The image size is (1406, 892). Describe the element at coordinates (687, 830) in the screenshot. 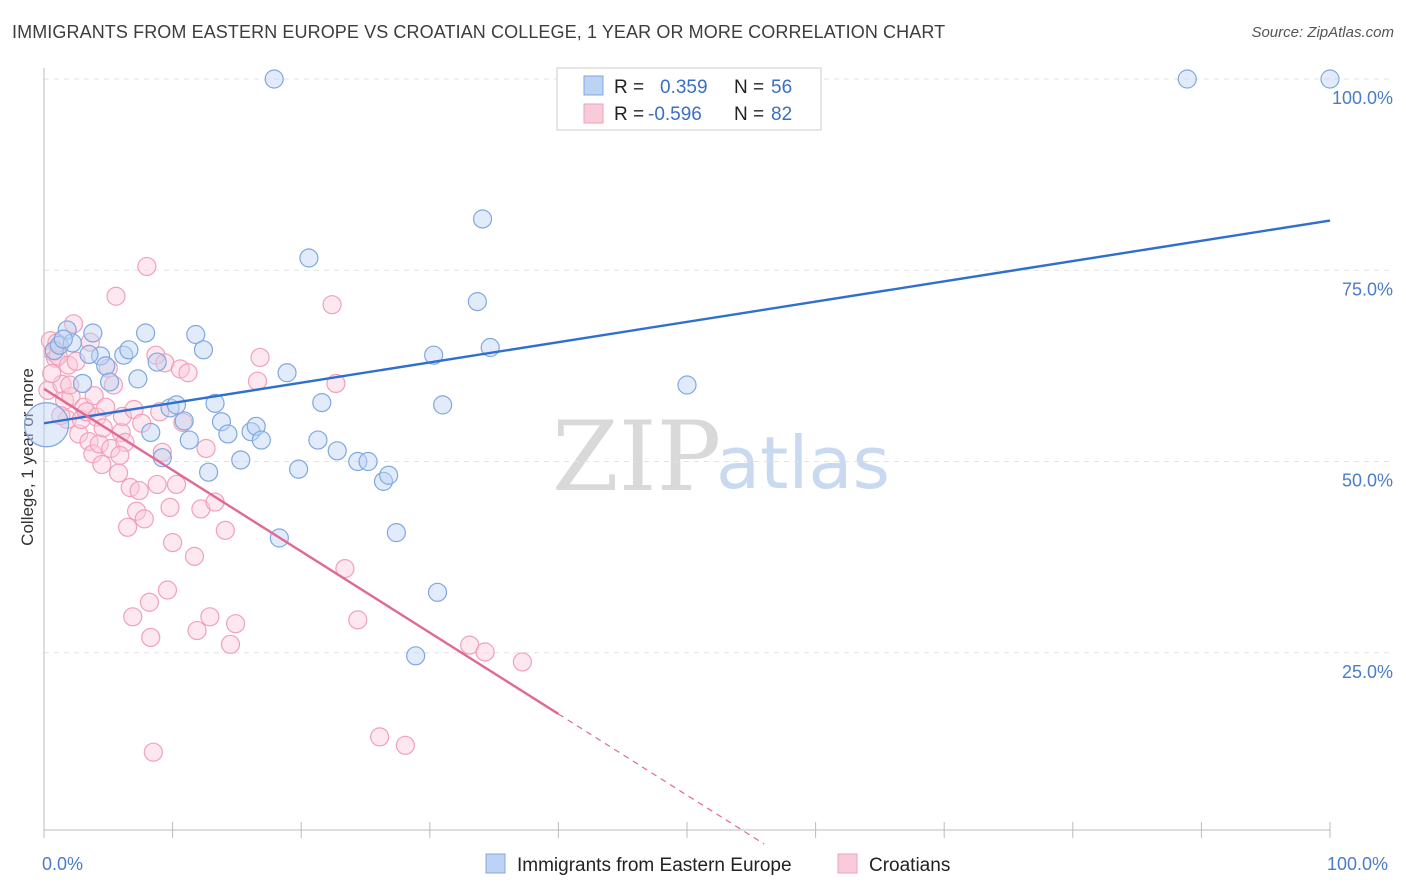

I see `x-ticks` at that location.